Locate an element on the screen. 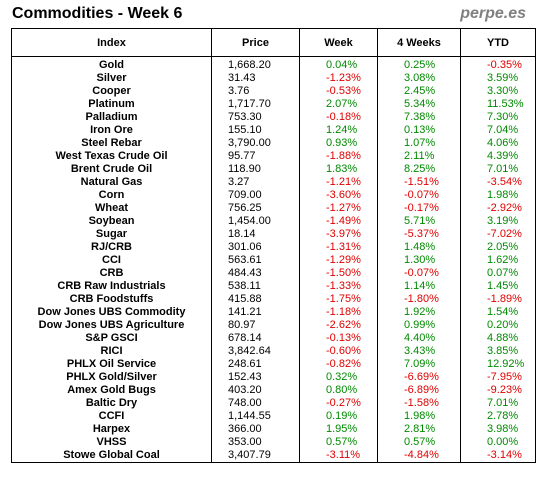 The height and width of the screenshot is (504, 544). cell-week: 0.93% is located at coordinates (338, 143).